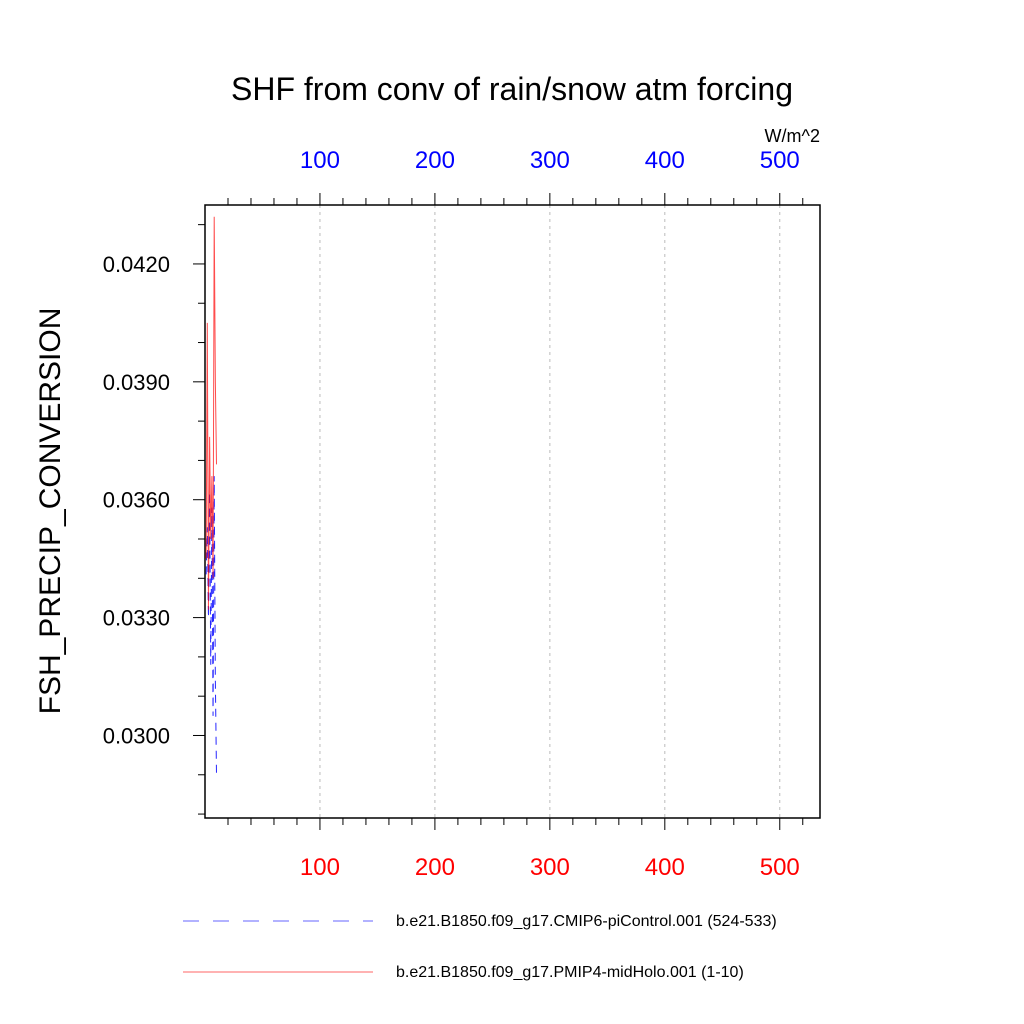 Image resolution: width=1024 pixels, height=1024 pixels. What do you see at coordinates (550, 867) in the screenshot?
I see `x-tick-label-bottom: 300` at bounding box center [550, 867].